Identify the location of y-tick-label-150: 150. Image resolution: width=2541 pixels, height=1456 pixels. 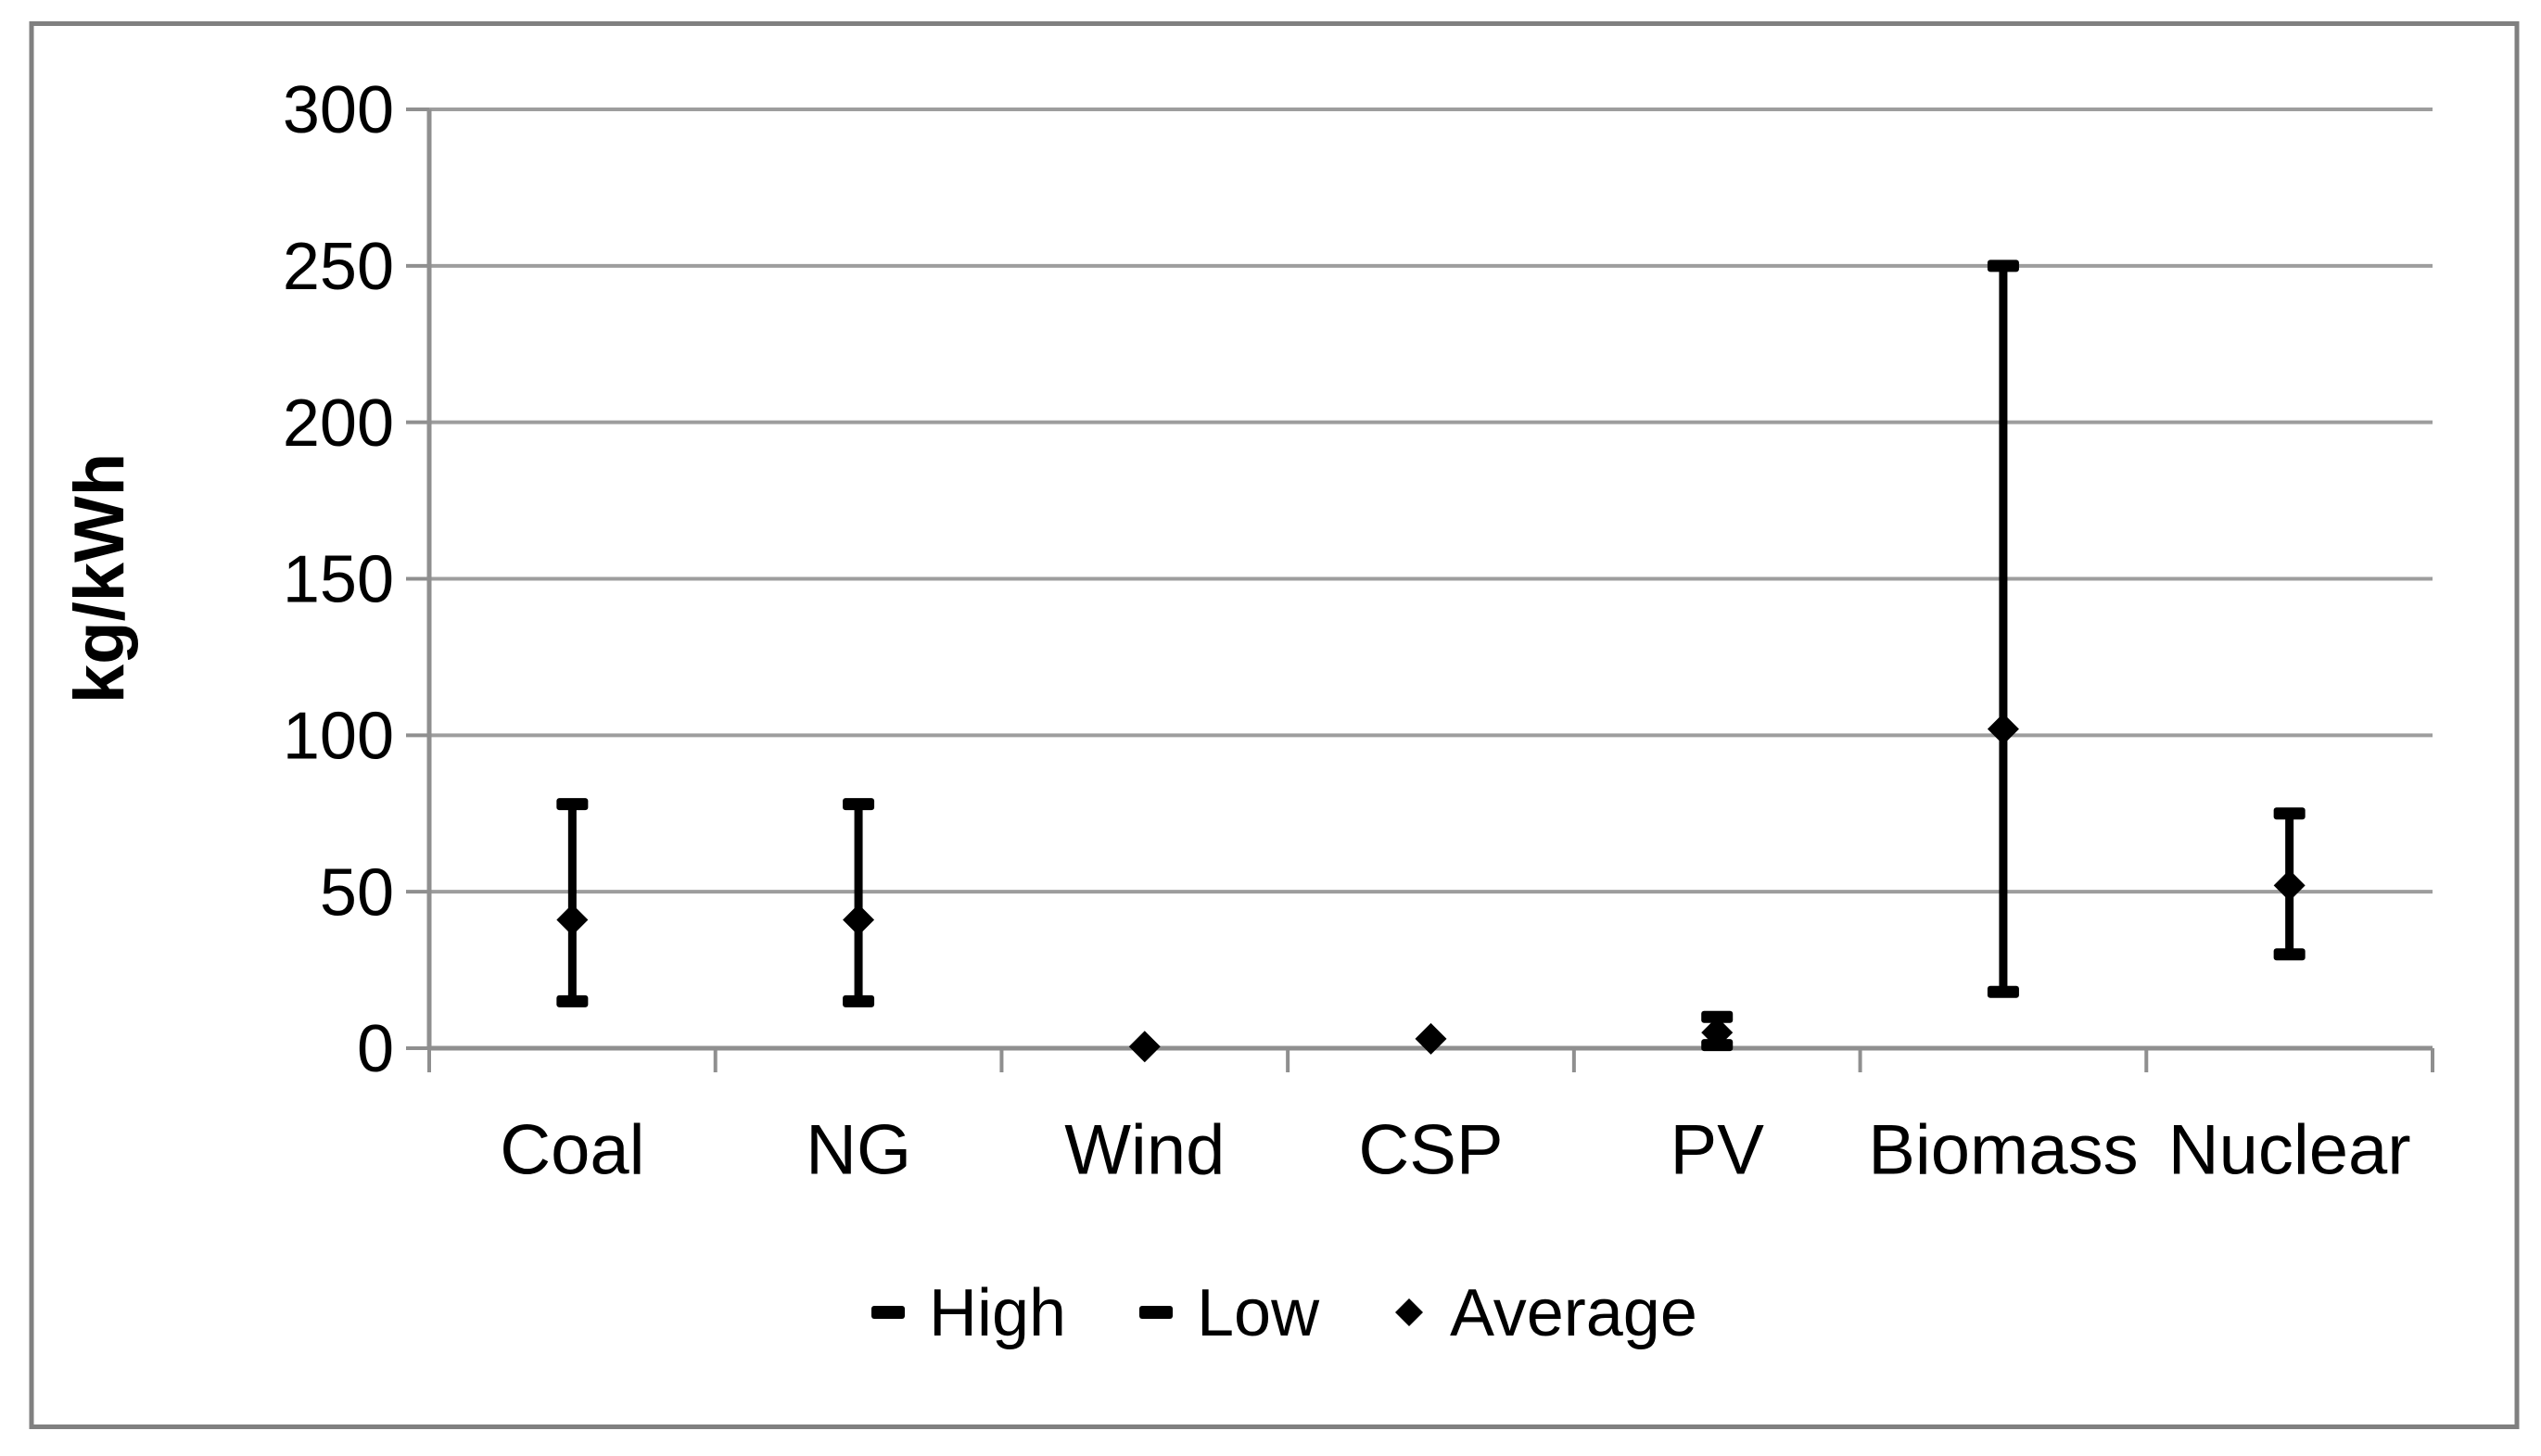
(338, 580).